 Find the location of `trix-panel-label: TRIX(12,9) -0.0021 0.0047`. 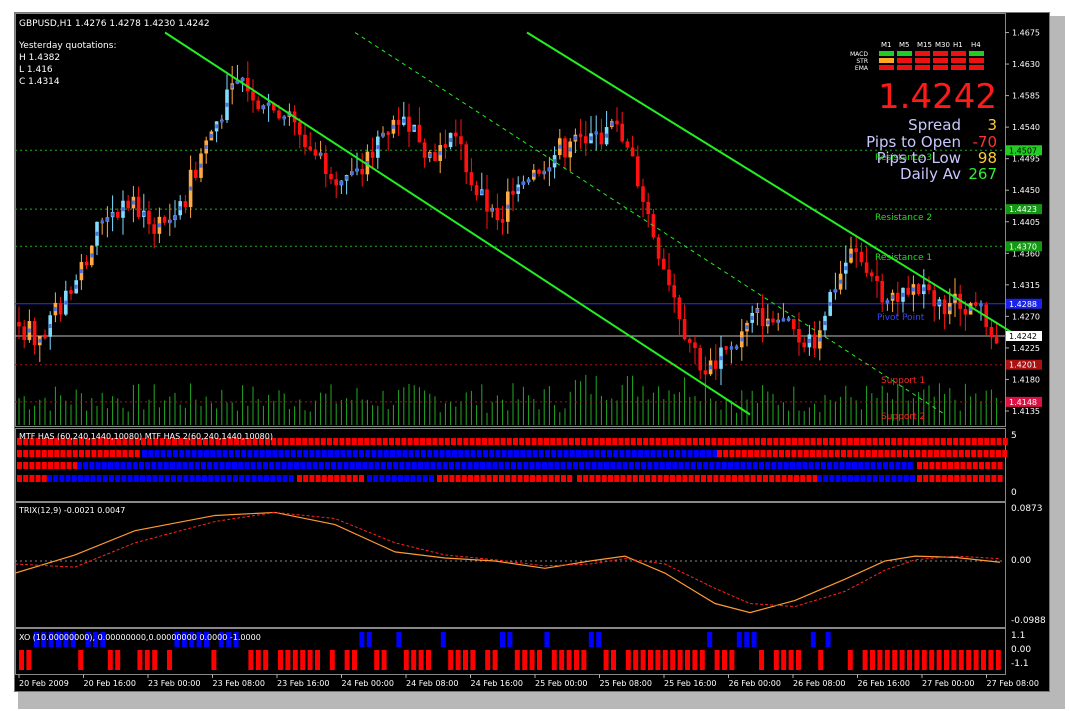

trix-panel-label: TRIX(12,9) -0.0021 0.0047 is located at coordinates (71, 510).